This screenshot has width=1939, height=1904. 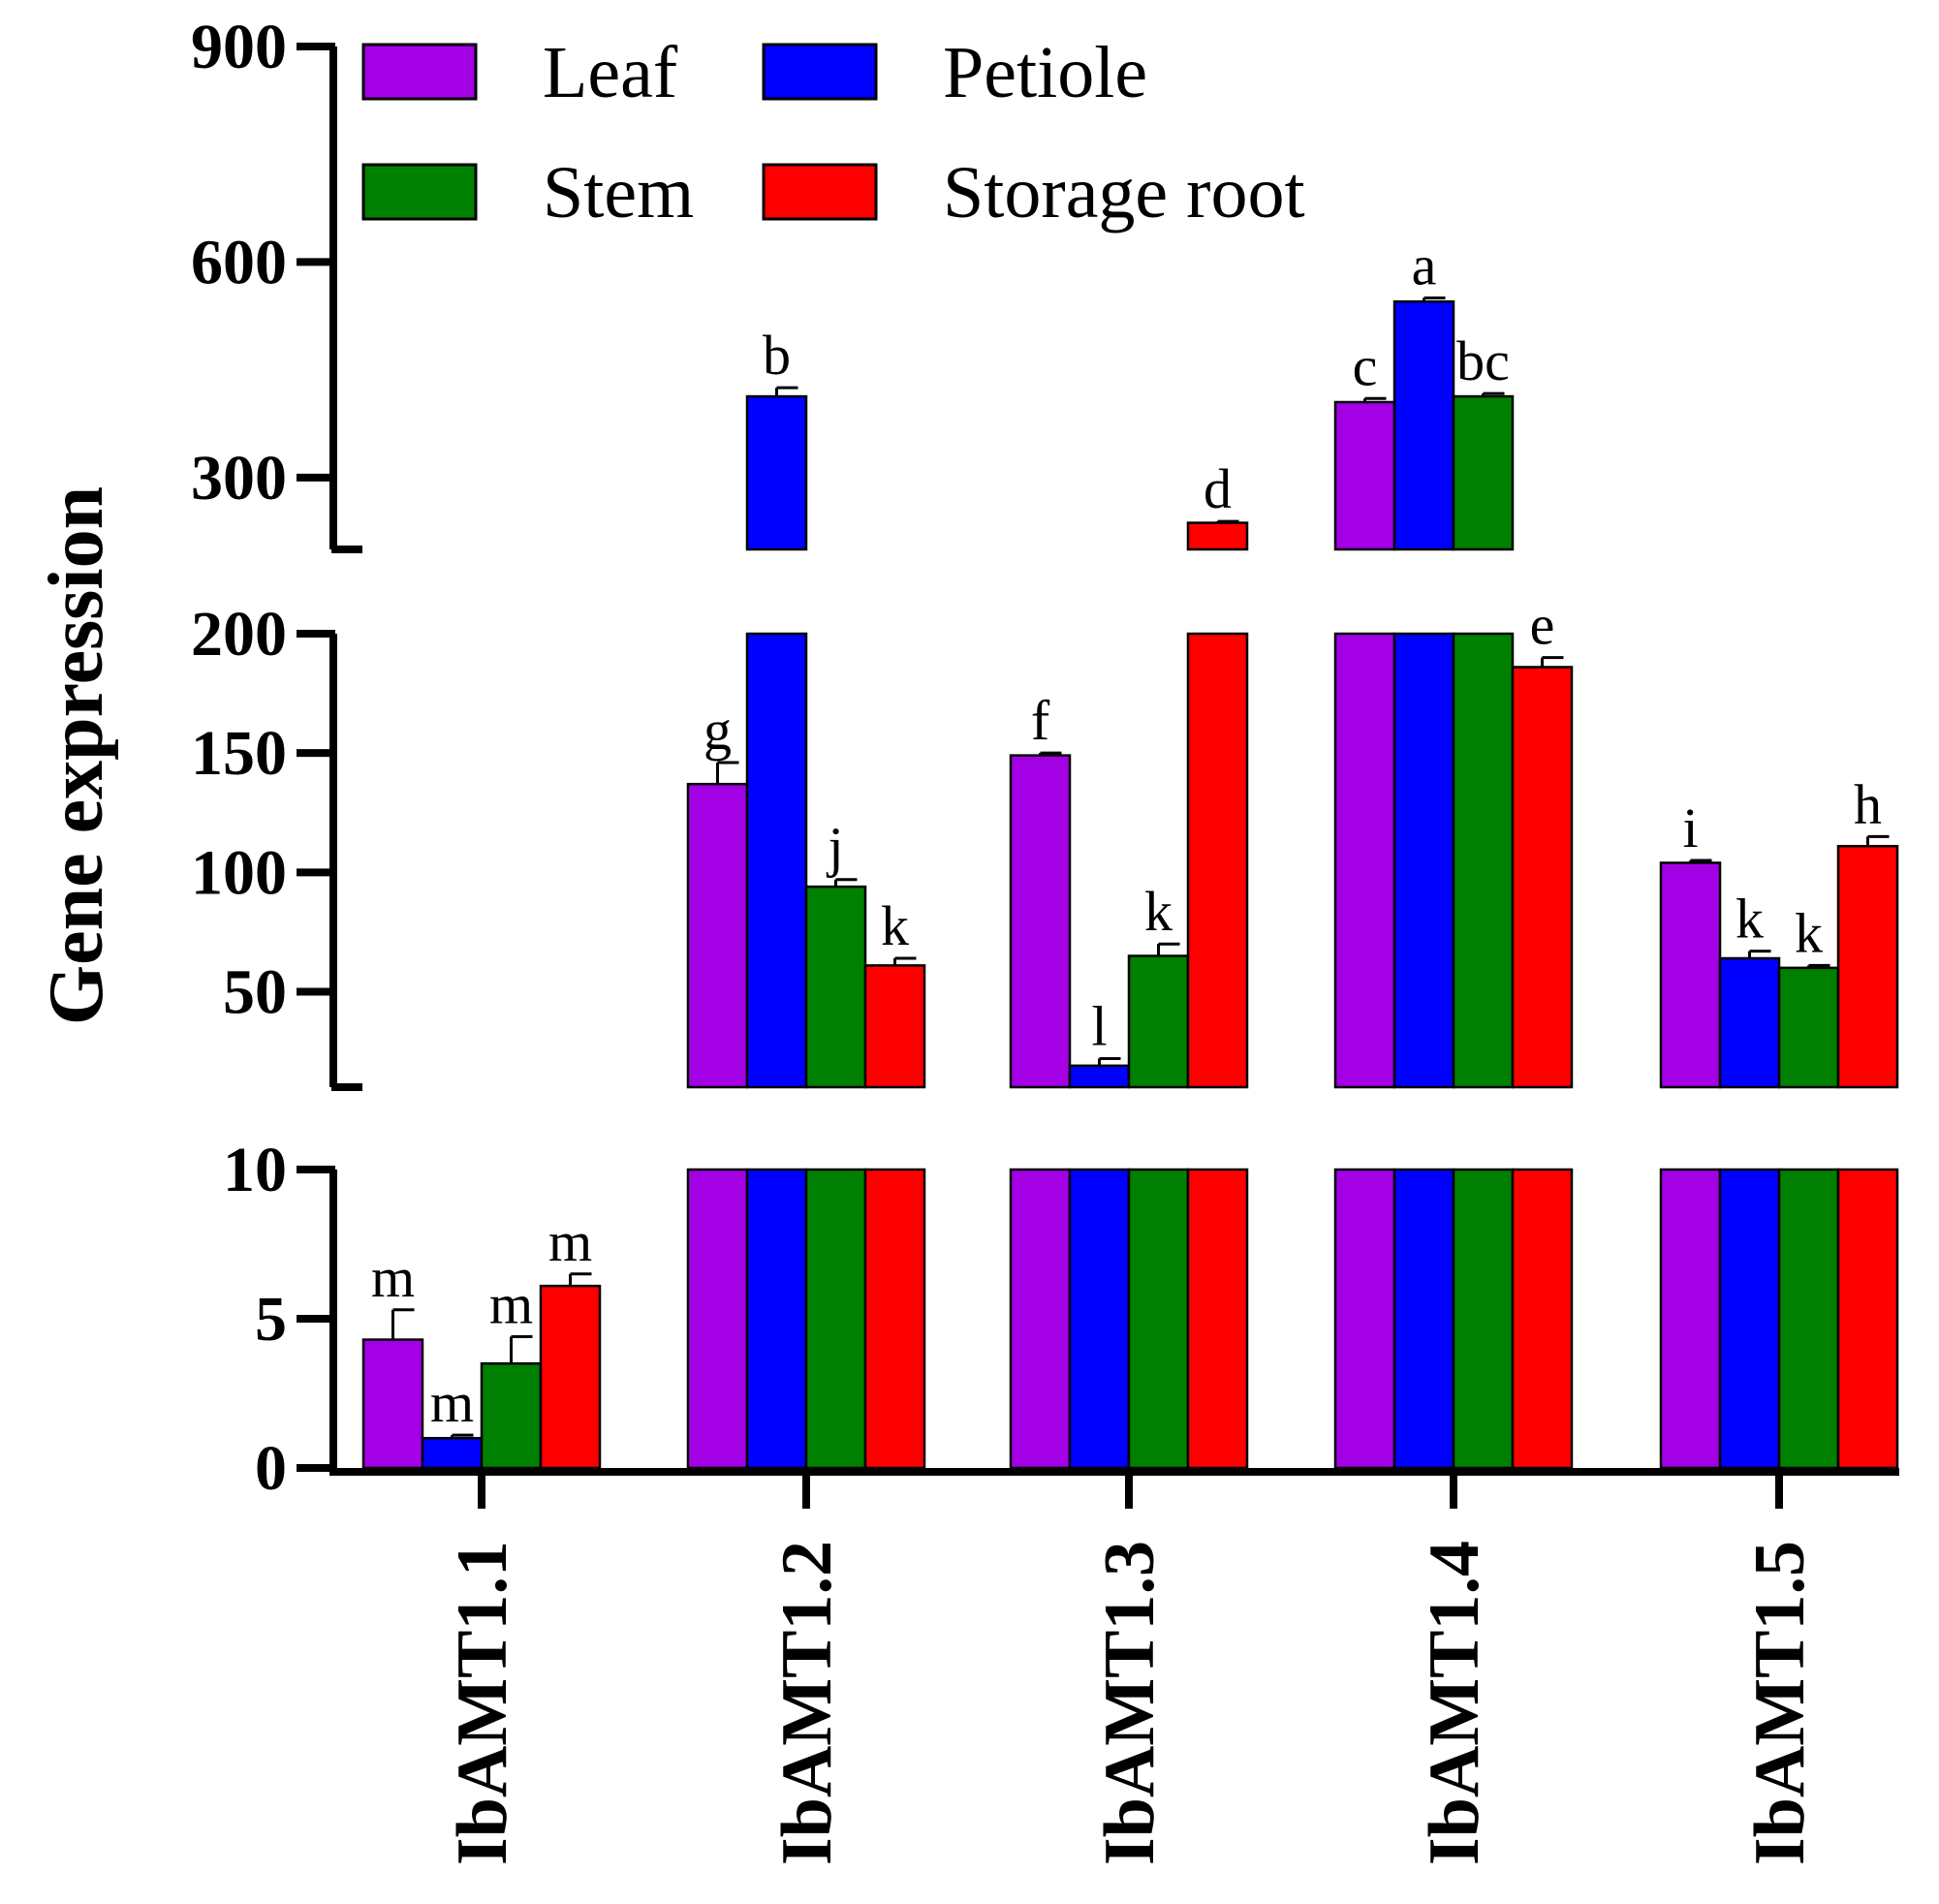 What do you see at coordinates (76, 756) in the screenshot?
I see `y-axis-label: Gene expression` at bounding box center [76, 756].